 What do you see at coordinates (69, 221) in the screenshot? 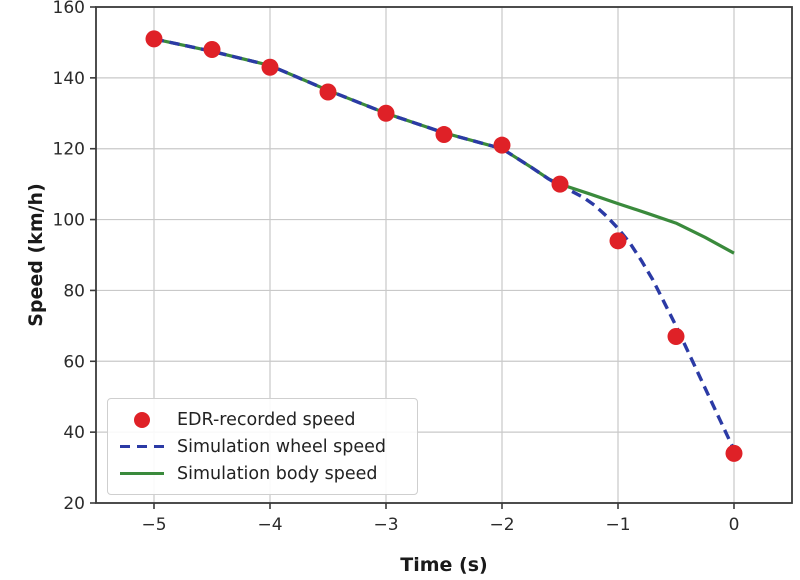
I see `y-tick-label: 100` at bounding box center [69, 221].